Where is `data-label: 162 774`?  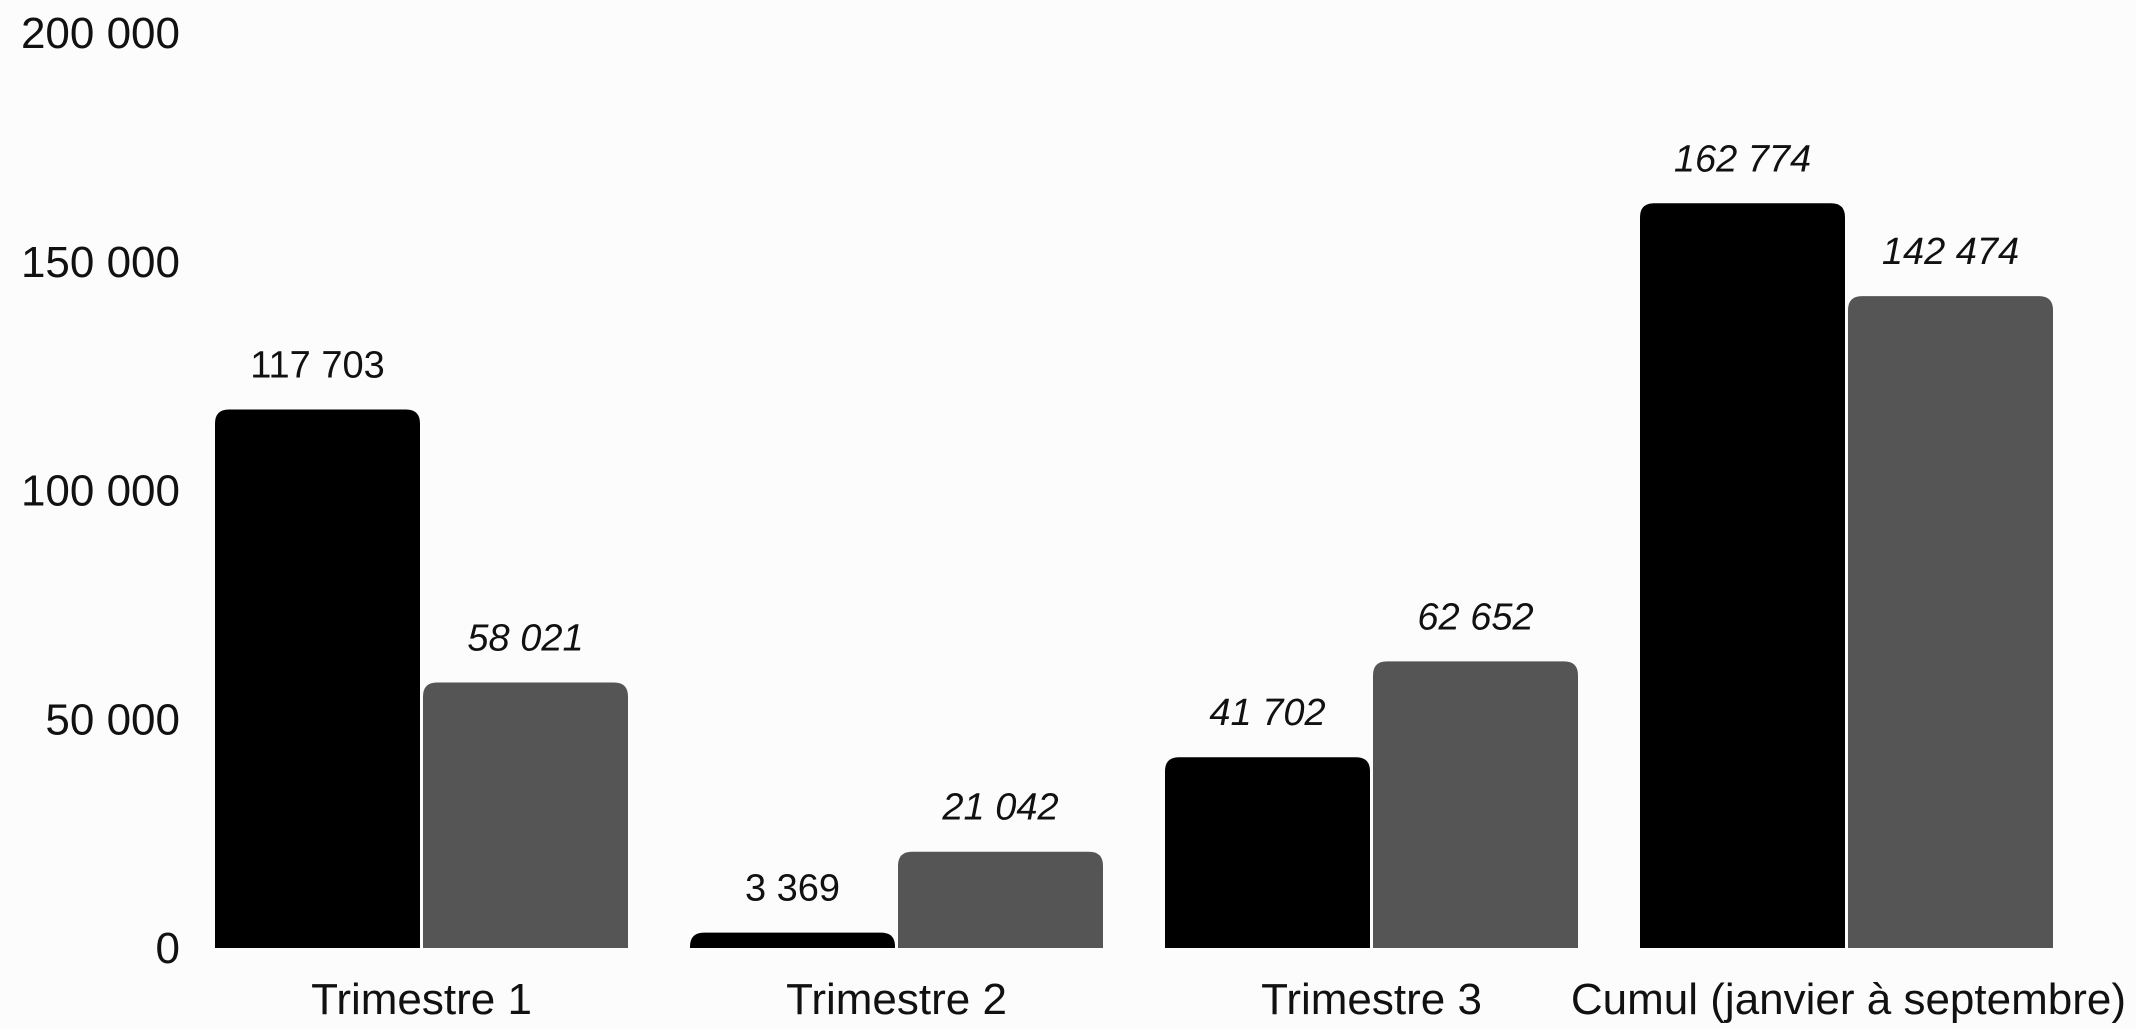 data-label: 162 774 is located at coordinates (1742, 159).